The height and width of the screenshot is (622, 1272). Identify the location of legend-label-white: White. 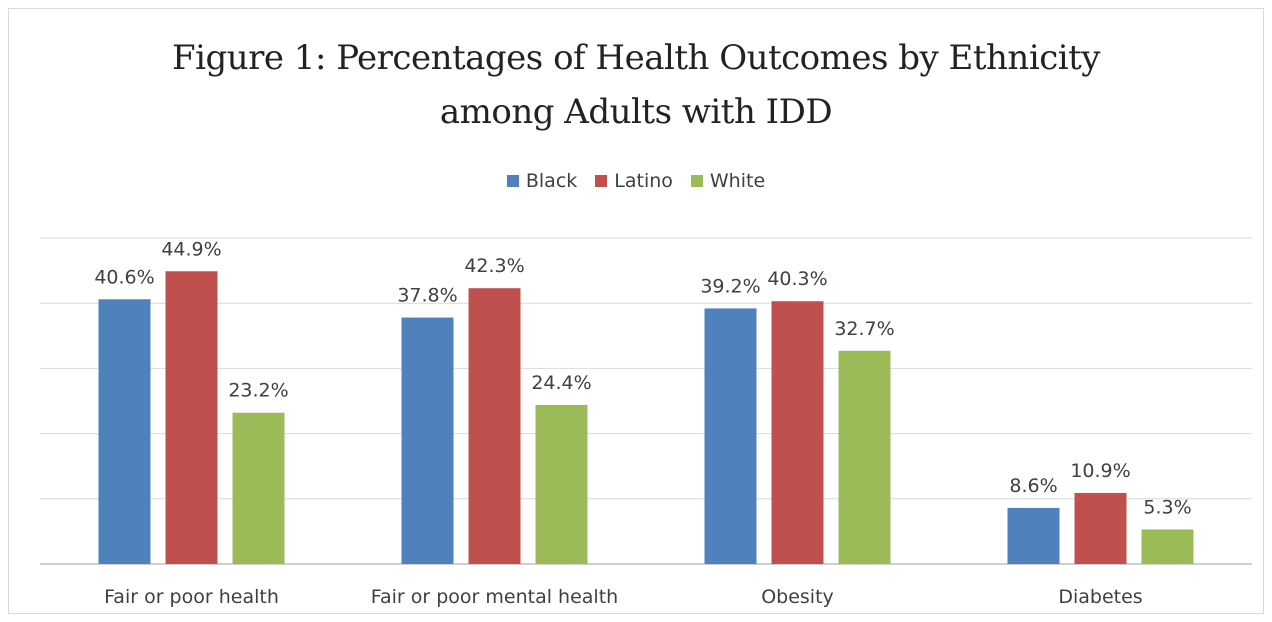
(737, 181).